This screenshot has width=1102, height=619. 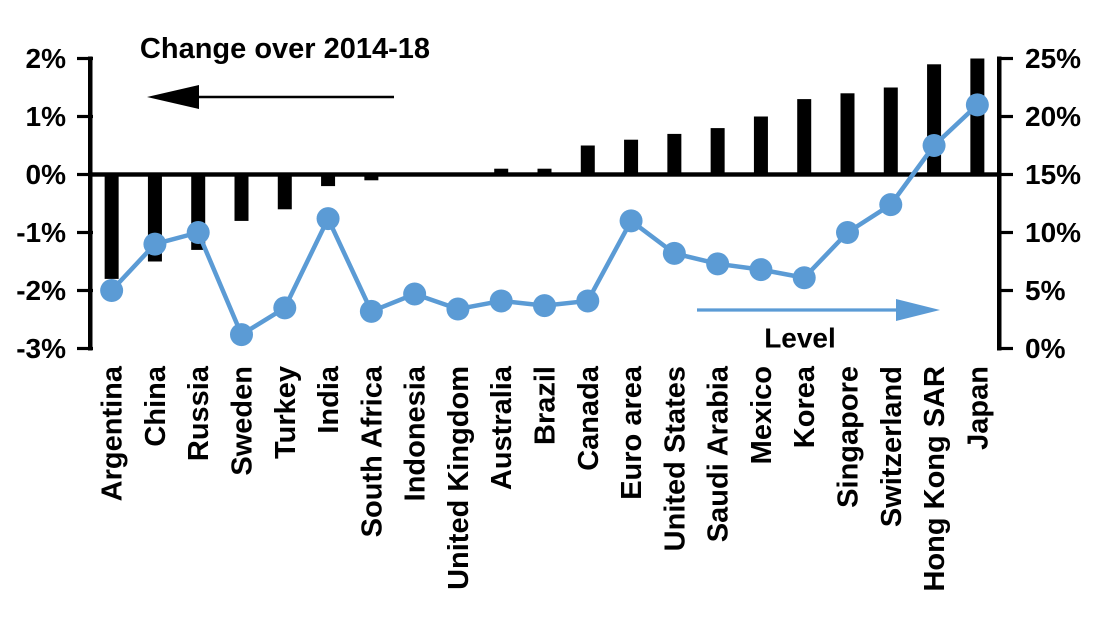 I want to click on bar-united-states, so click(x=674, y=154).